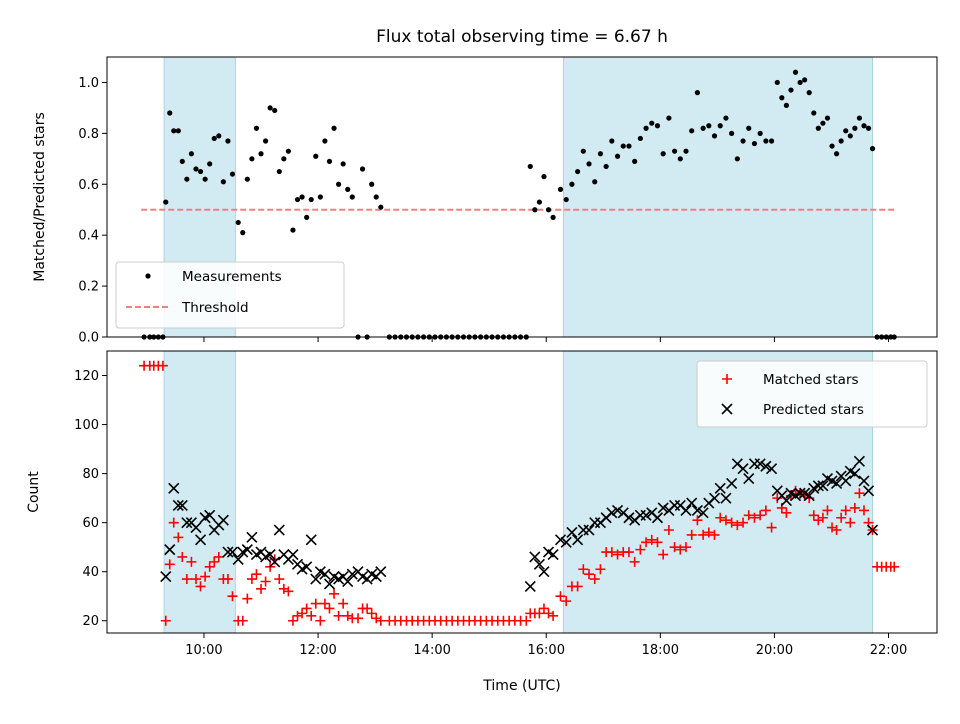 The height and width of the screenshot is (724, 960). What do you see at coordinates (203, 650) in the screenshot?
I see `x-tick-label: 10:00` at bounding box center [203, 650].